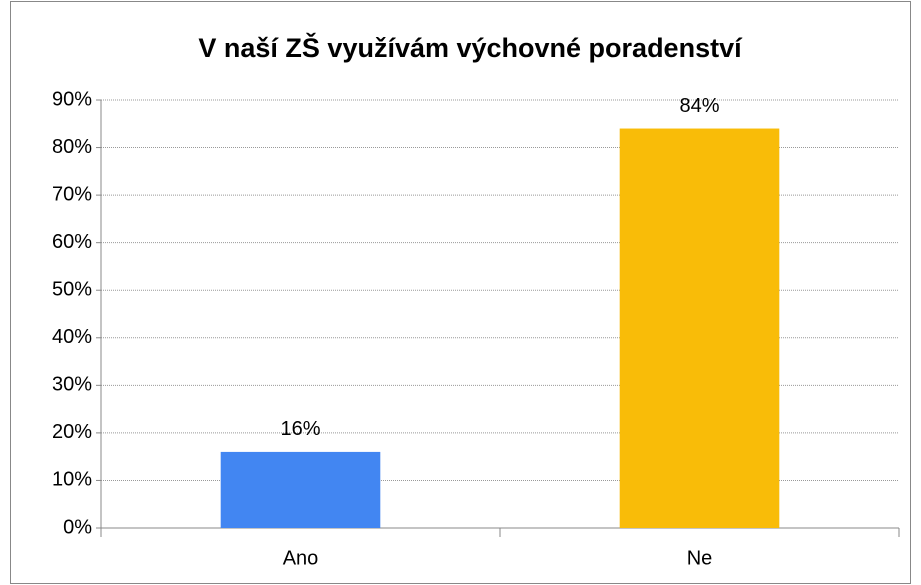 This screenshot has height=585, width=921. I want to click on y-tick-label: 10%, so click(72, 480).